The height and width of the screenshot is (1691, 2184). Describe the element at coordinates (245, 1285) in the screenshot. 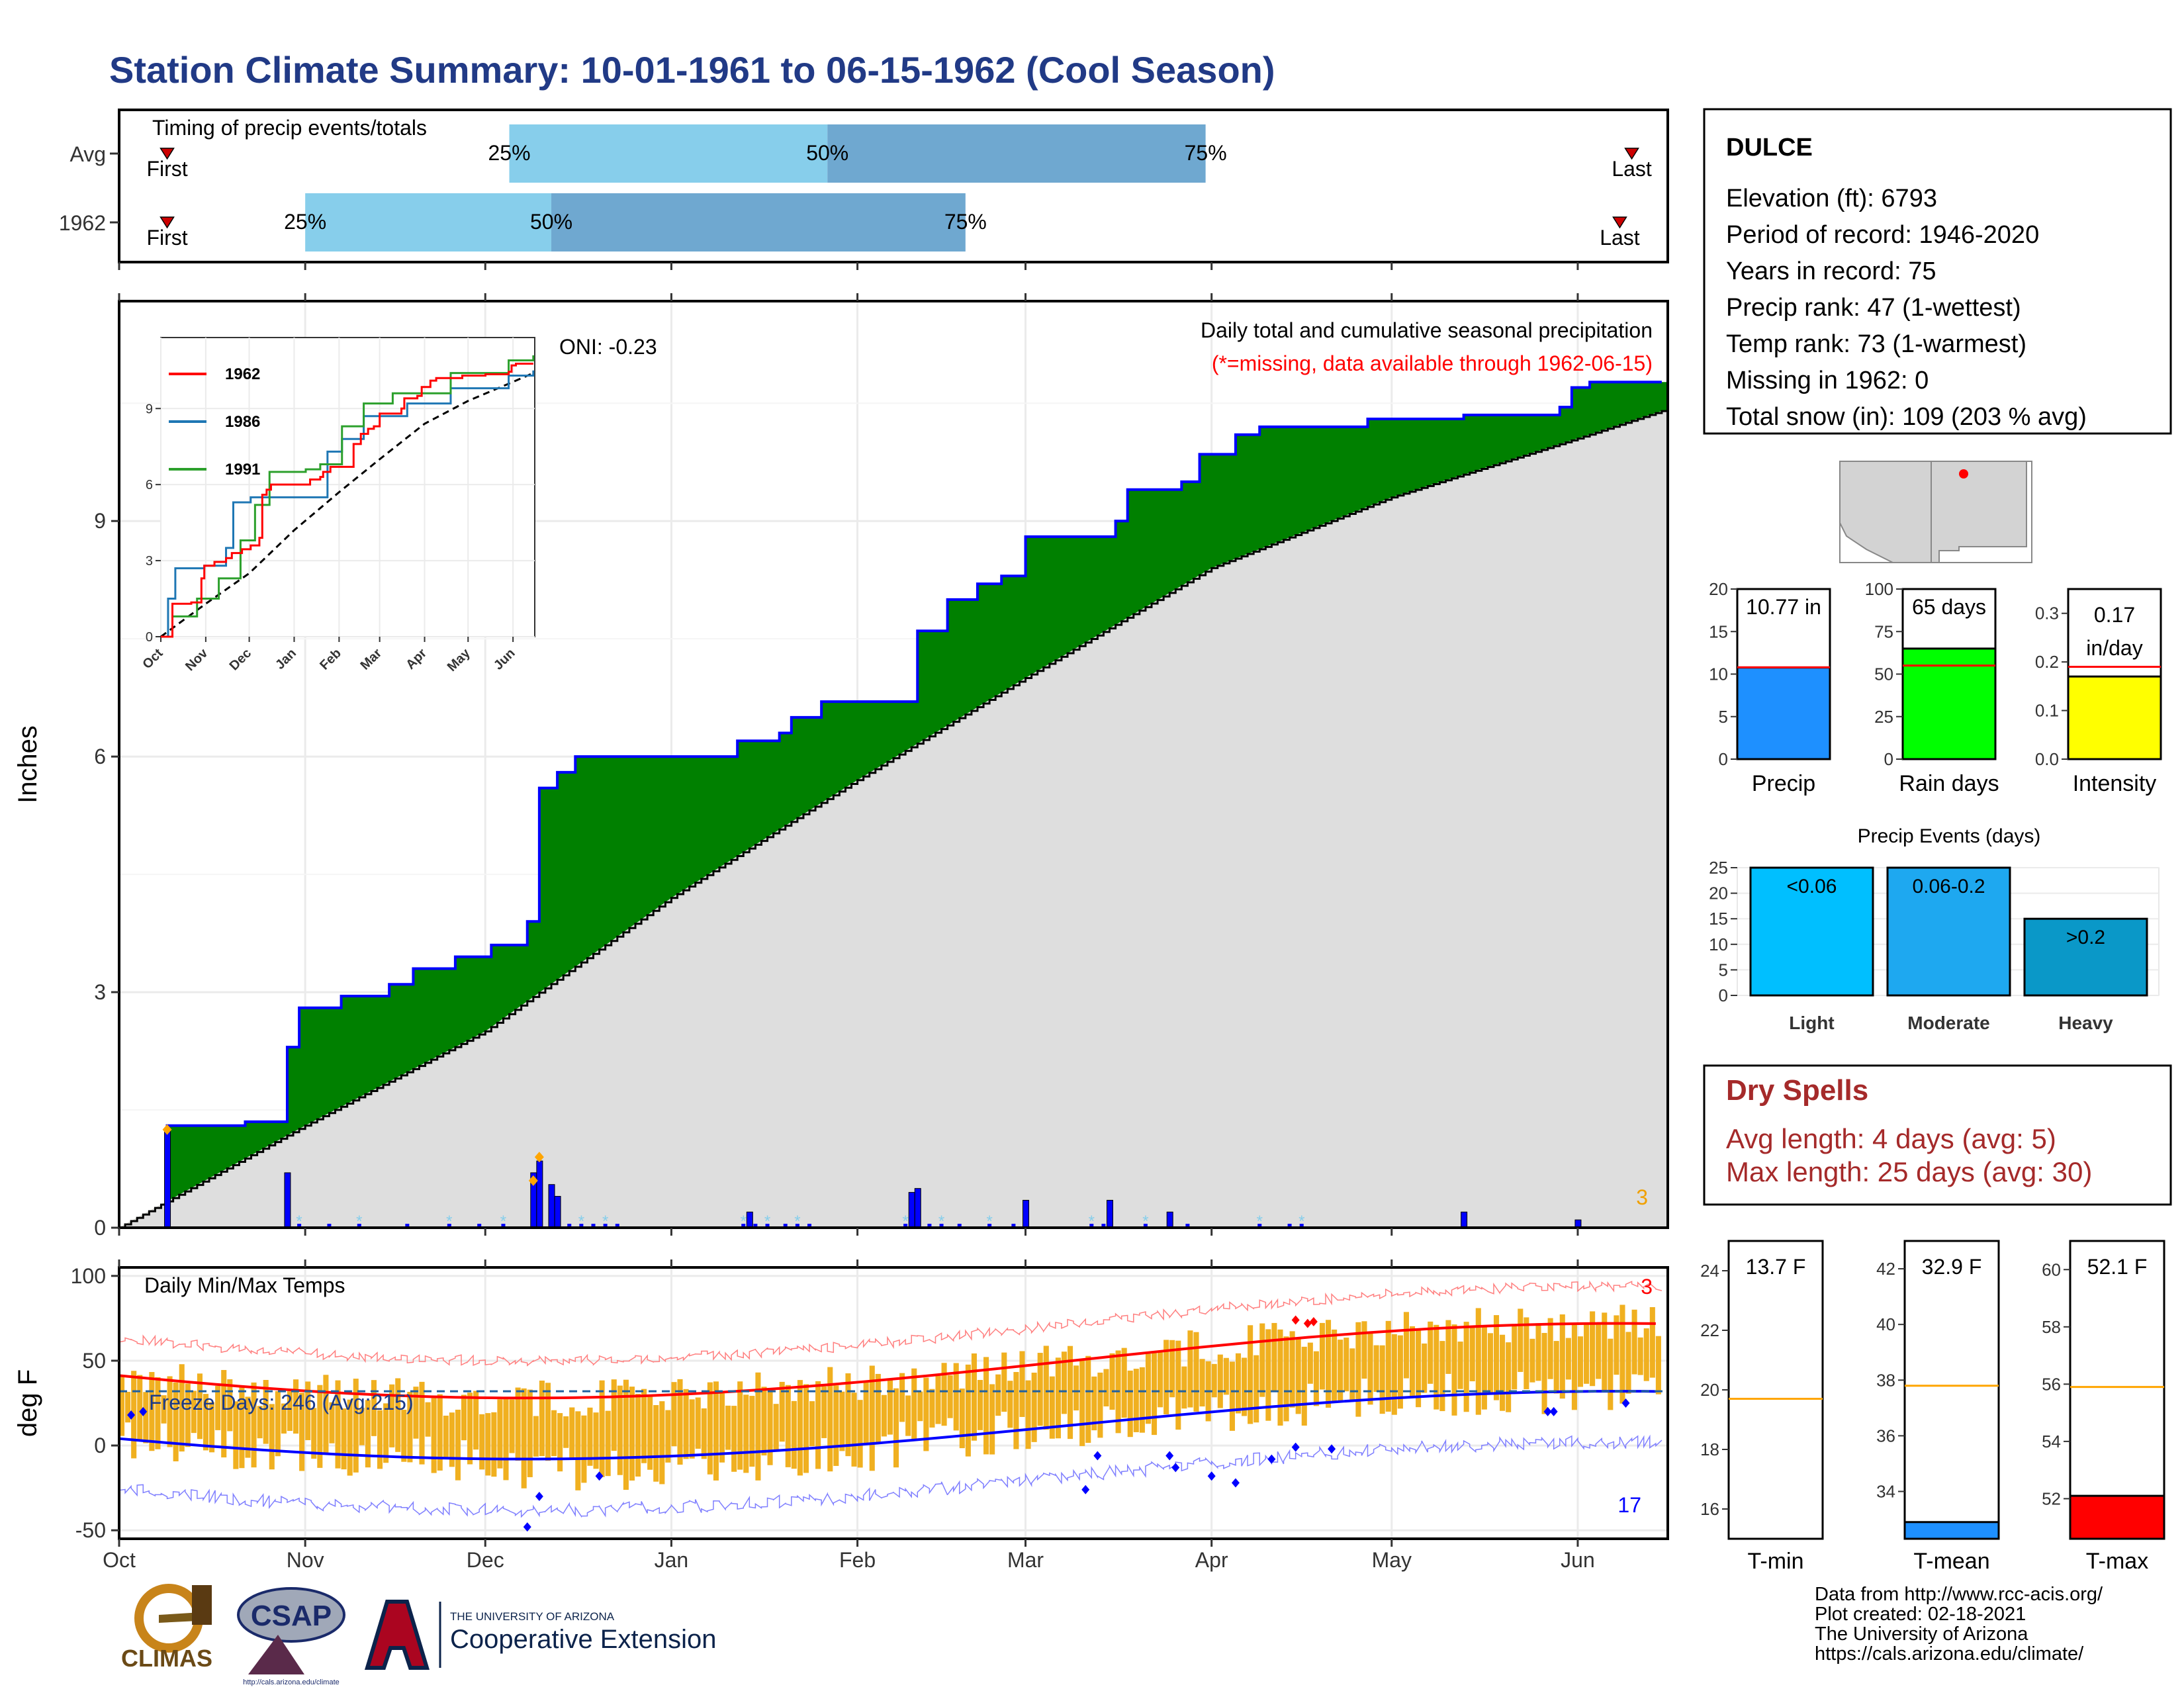

I see `temp-title: Daily Min/Max Temps` at that location.